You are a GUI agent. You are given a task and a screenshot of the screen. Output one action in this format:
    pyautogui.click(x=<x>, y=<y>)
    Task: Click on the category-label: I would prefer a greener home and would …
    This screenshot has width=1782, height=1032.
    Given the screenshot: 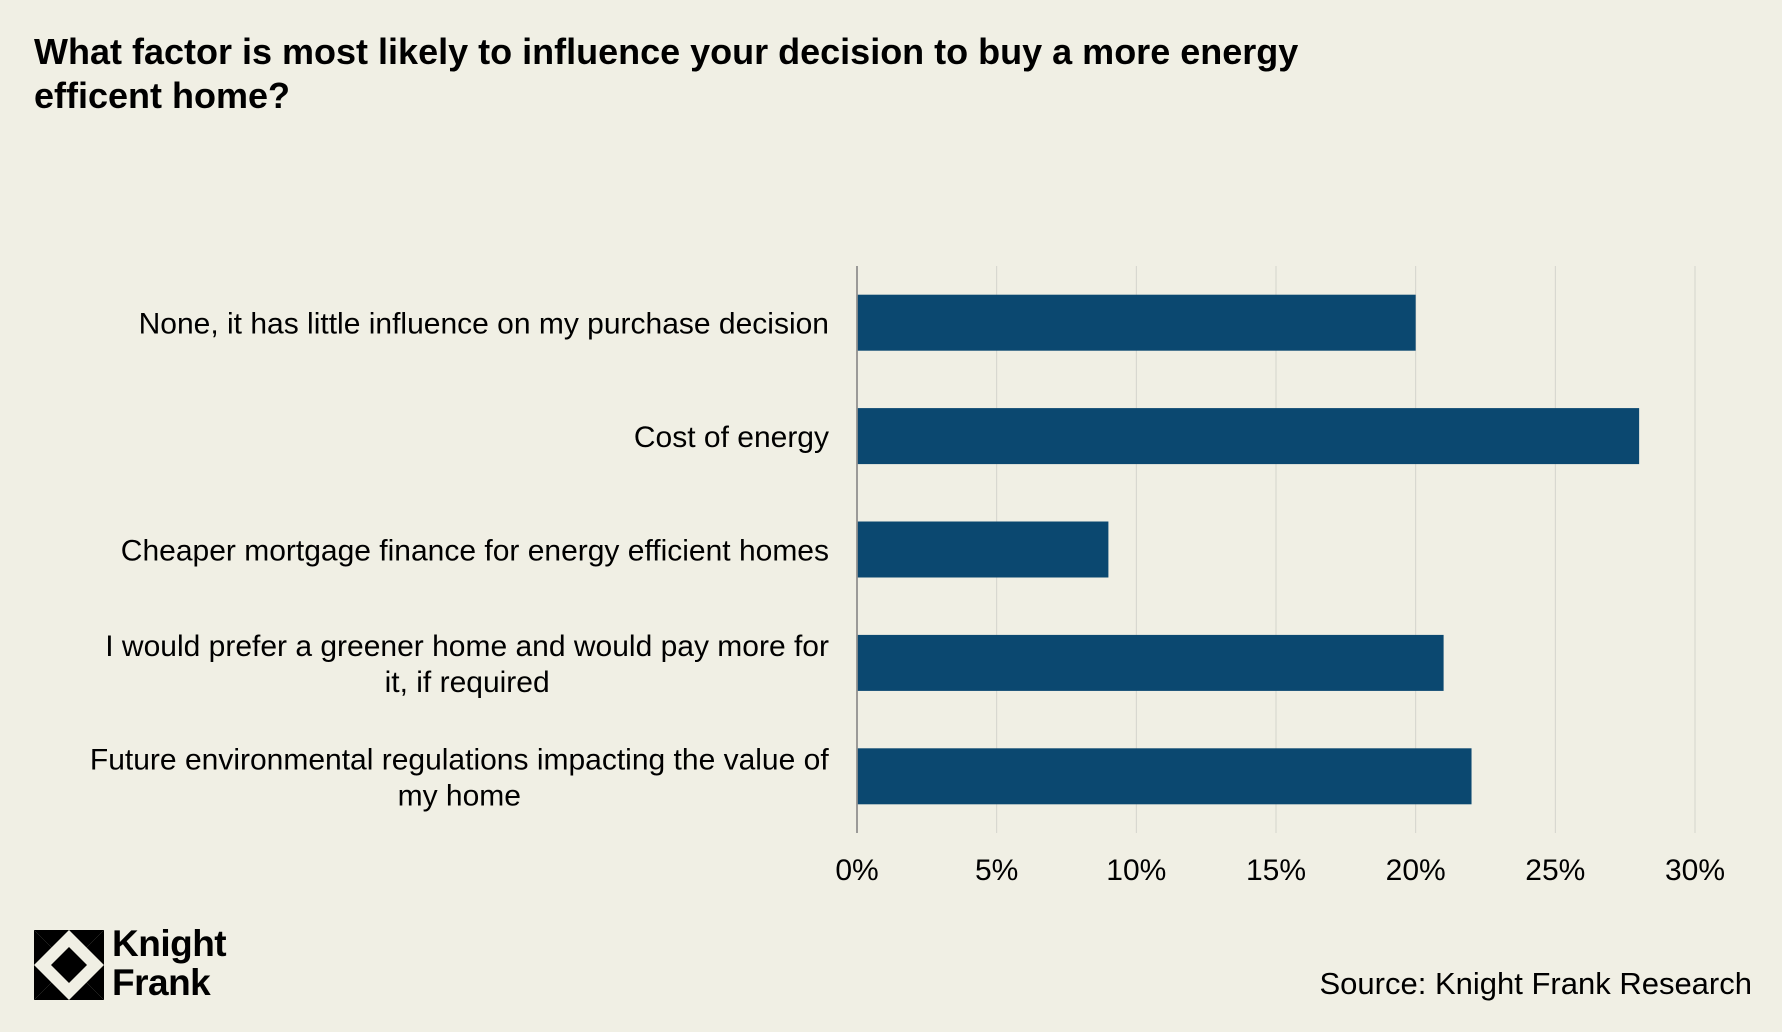 What is the action you would take?
    pyautogui.click(x=467, y=664)
    